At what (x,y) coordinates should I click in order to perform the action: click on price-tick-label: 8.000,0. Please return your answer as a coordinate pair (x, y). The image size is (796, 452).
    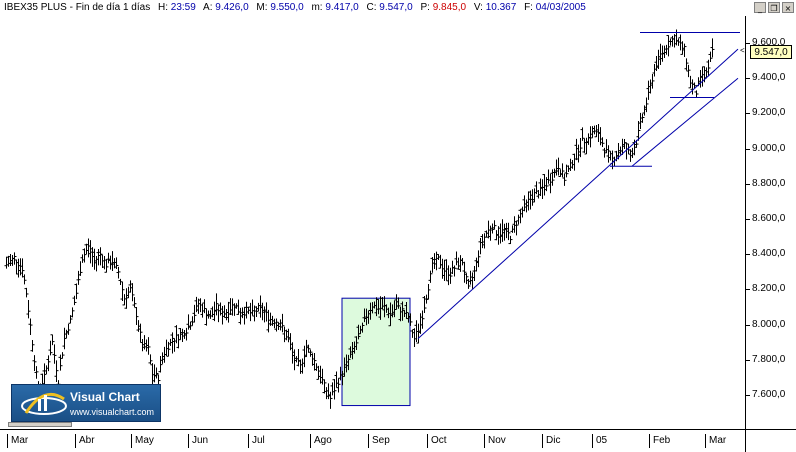
    Looking at the image, I should click on (769, 324).